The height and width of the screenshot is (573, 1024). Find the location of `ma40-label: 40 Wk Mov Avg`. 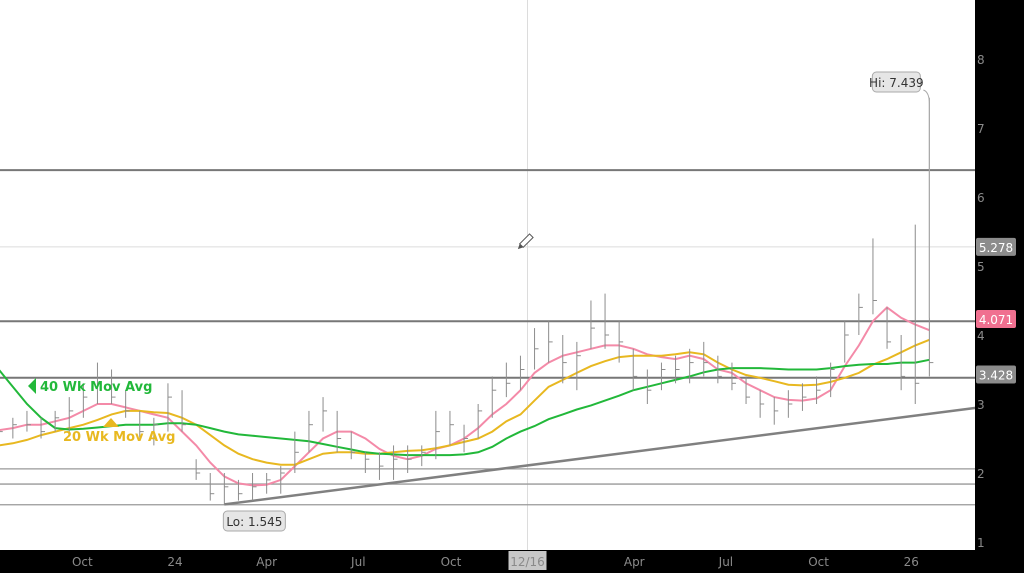

ma40-label: 40 Wk Mov Avg is located at coordinates (96, 387).